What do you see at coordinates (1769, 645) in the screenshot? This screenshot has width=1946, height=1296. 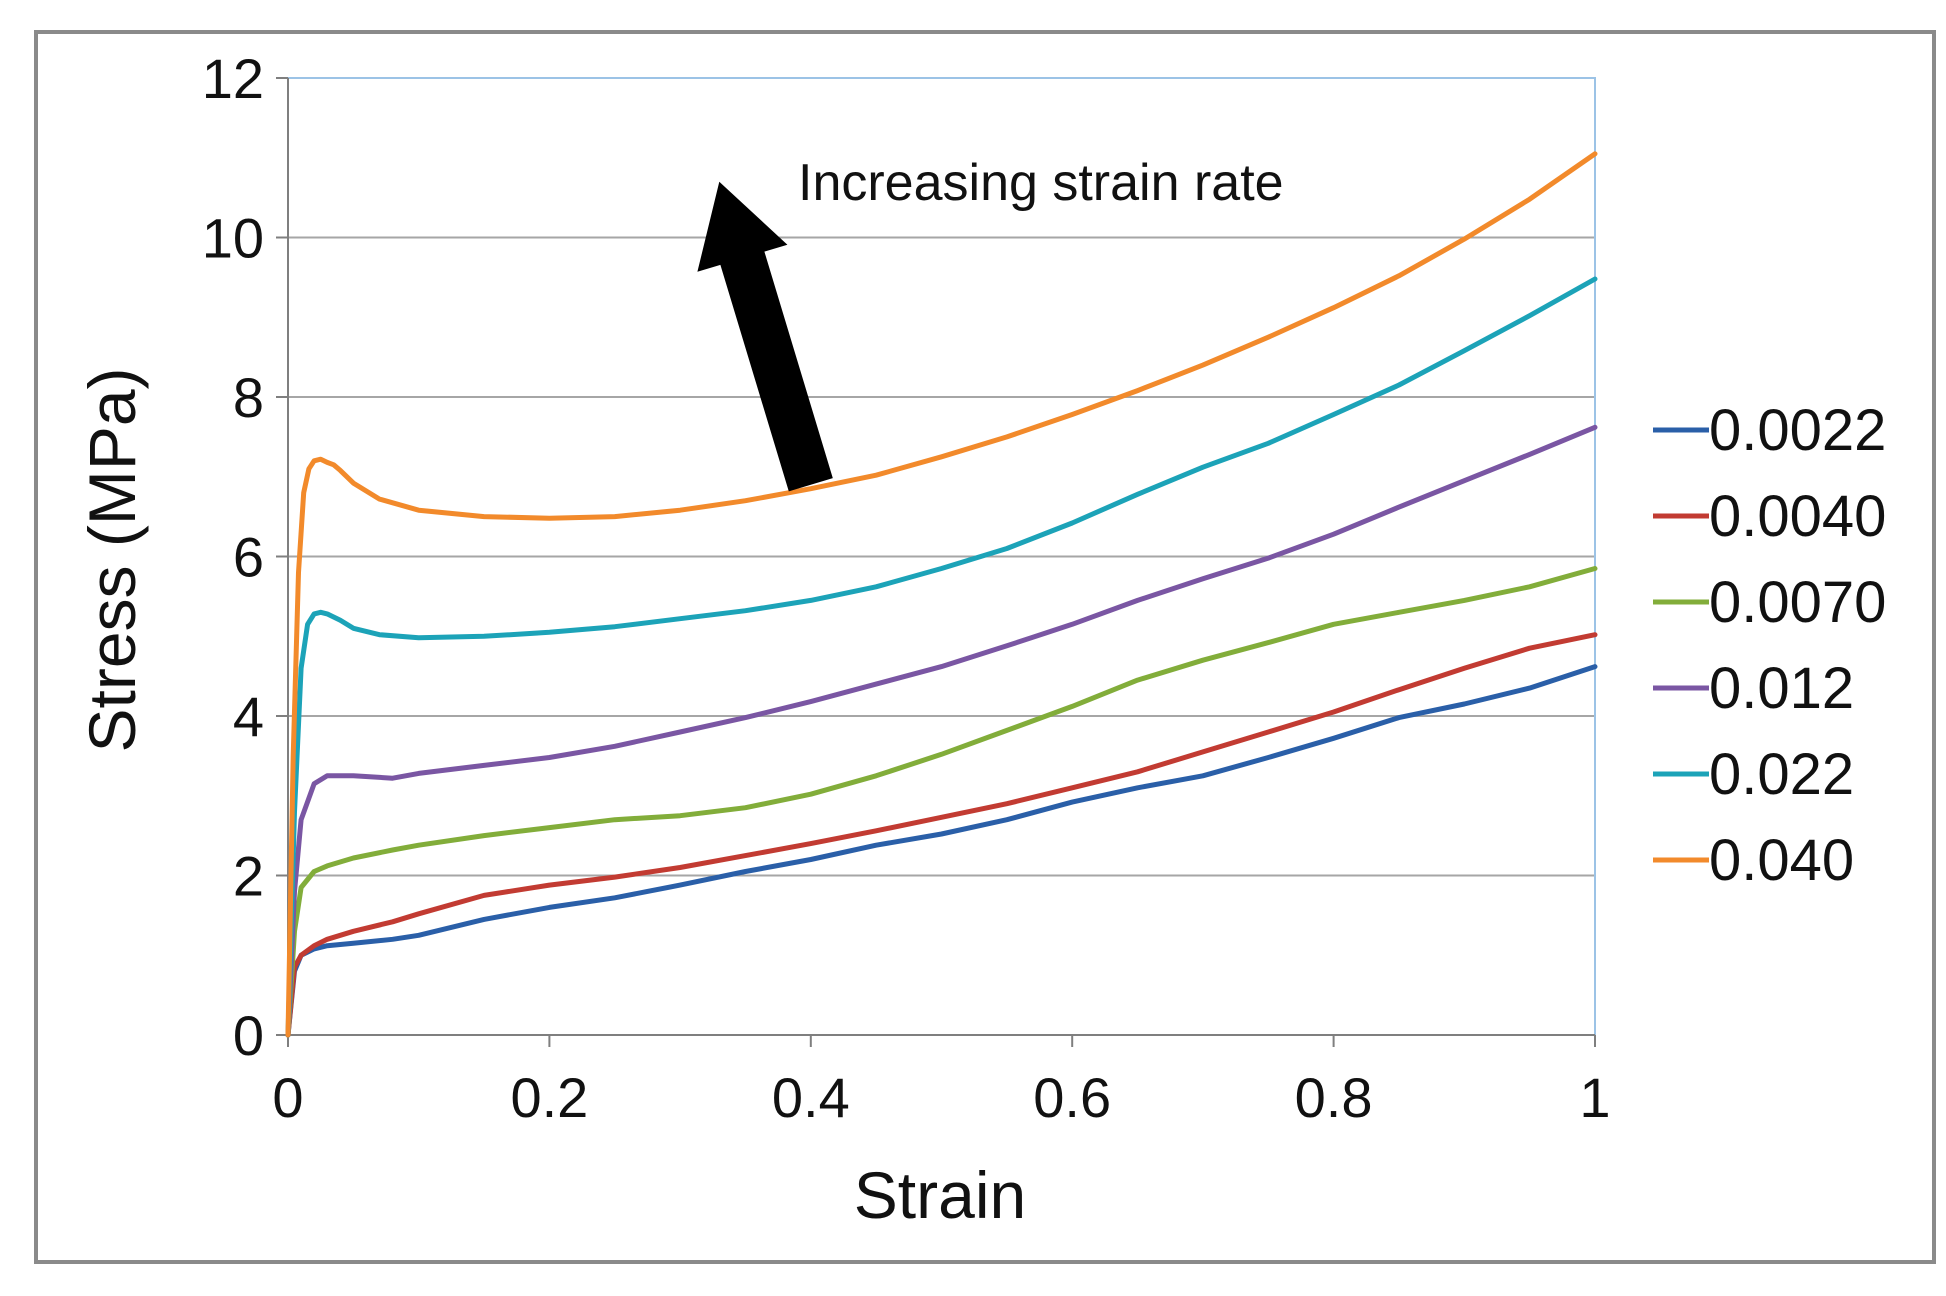 I see `legend: 0.0022 0.0040 0.0070 0.012 0.022 0.040` at bounding box center [1769, 645].